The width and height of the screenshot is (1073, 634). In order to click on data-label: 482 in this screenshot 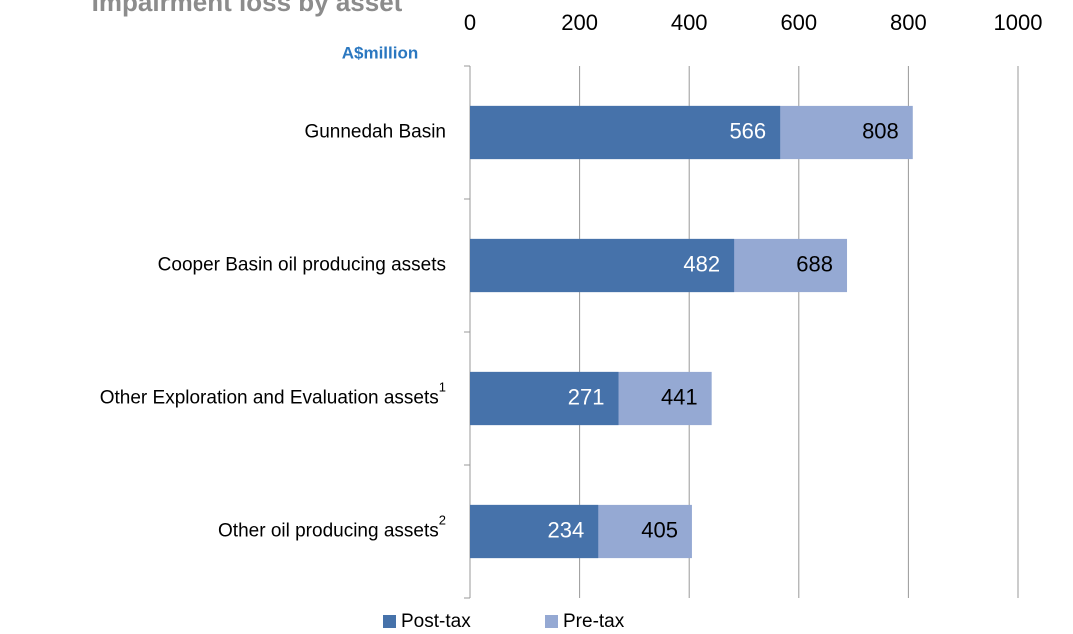, I will do `click(701, 263)`.